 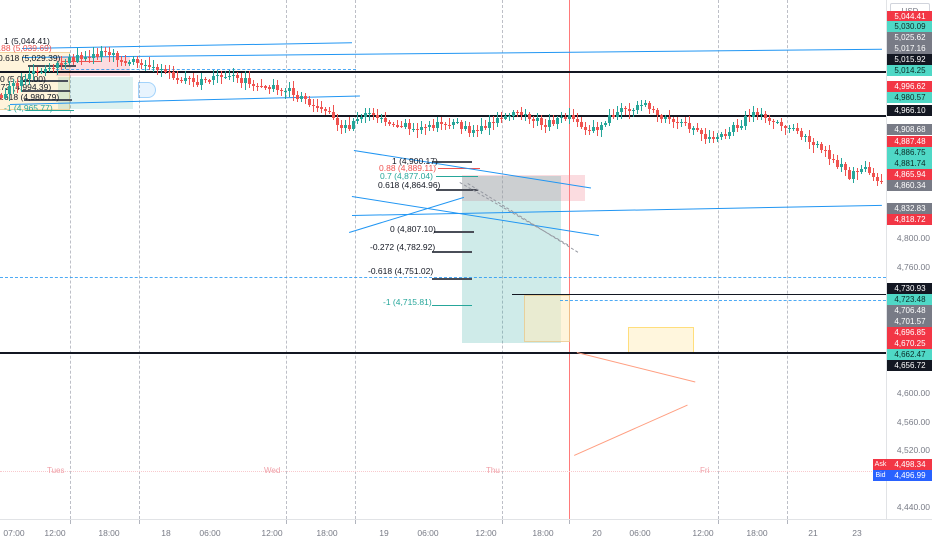 I want to click on price-badge: 4,980.57, so click(x=909, y=97).